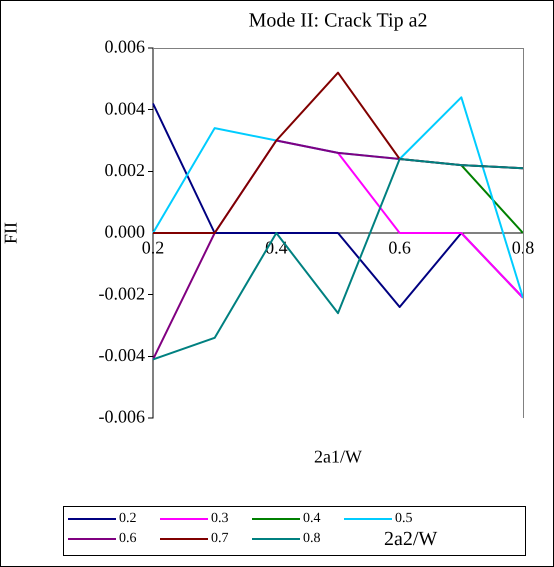  What do you see at coordinates (311, 539) in the screenshot?
I see `legend-label: 0.8` at bounding box center [311, 539].